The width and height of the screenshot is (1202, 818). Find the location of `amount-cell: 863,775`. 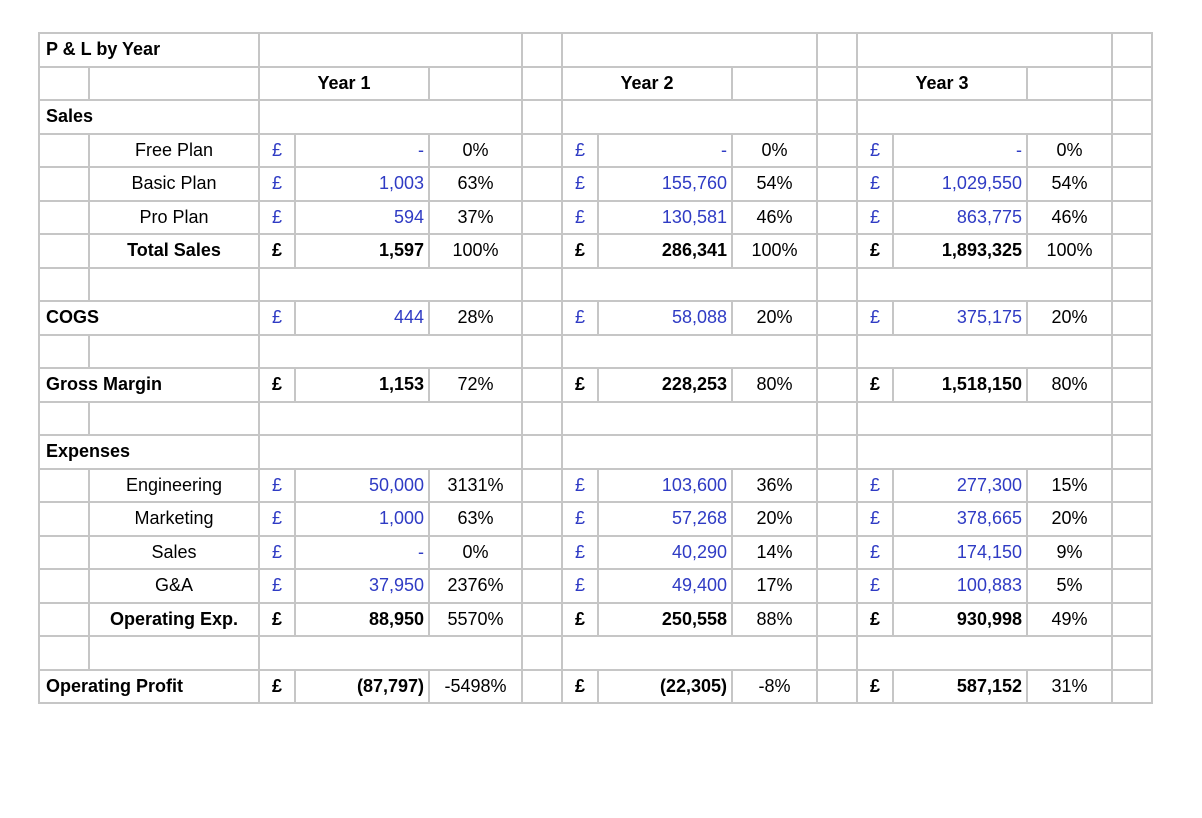

amount-cell: 863,775 is located at coordinates (960, 217).